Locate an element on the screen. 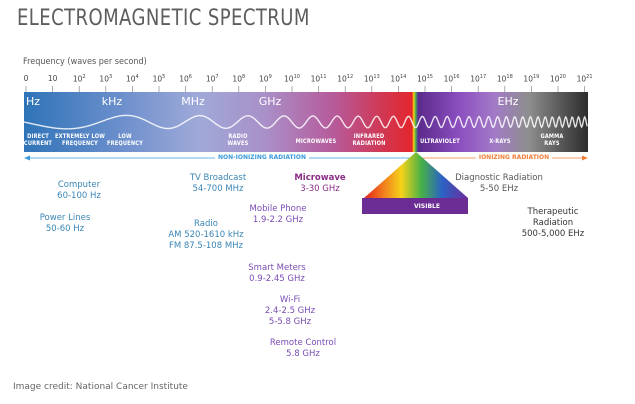 The width and height of the screenshot is (635, 404). band-radio-waves: RADIO WAVES is located at coordinates (238, 140).